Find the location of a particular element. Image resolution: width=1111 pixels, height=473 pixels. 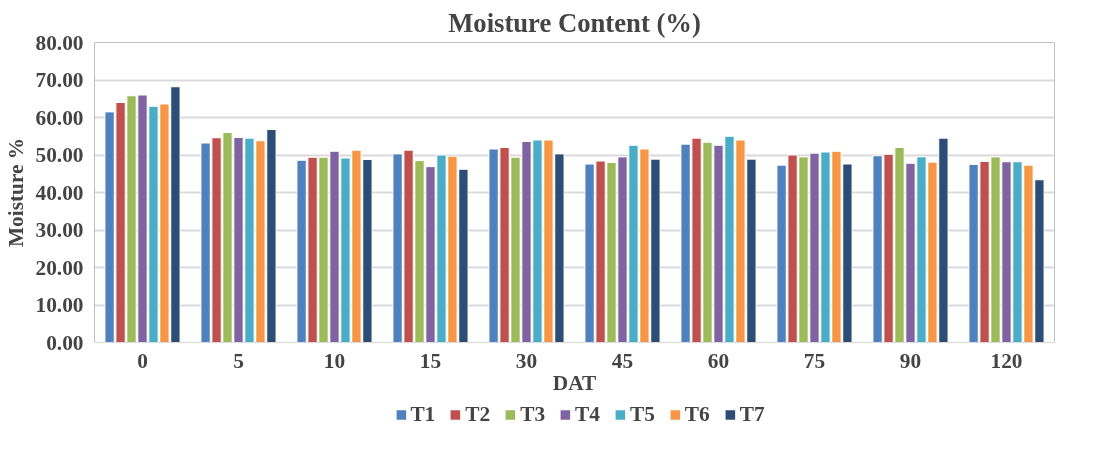

x-tick-label: 5 is located at coordinates (238, 360).